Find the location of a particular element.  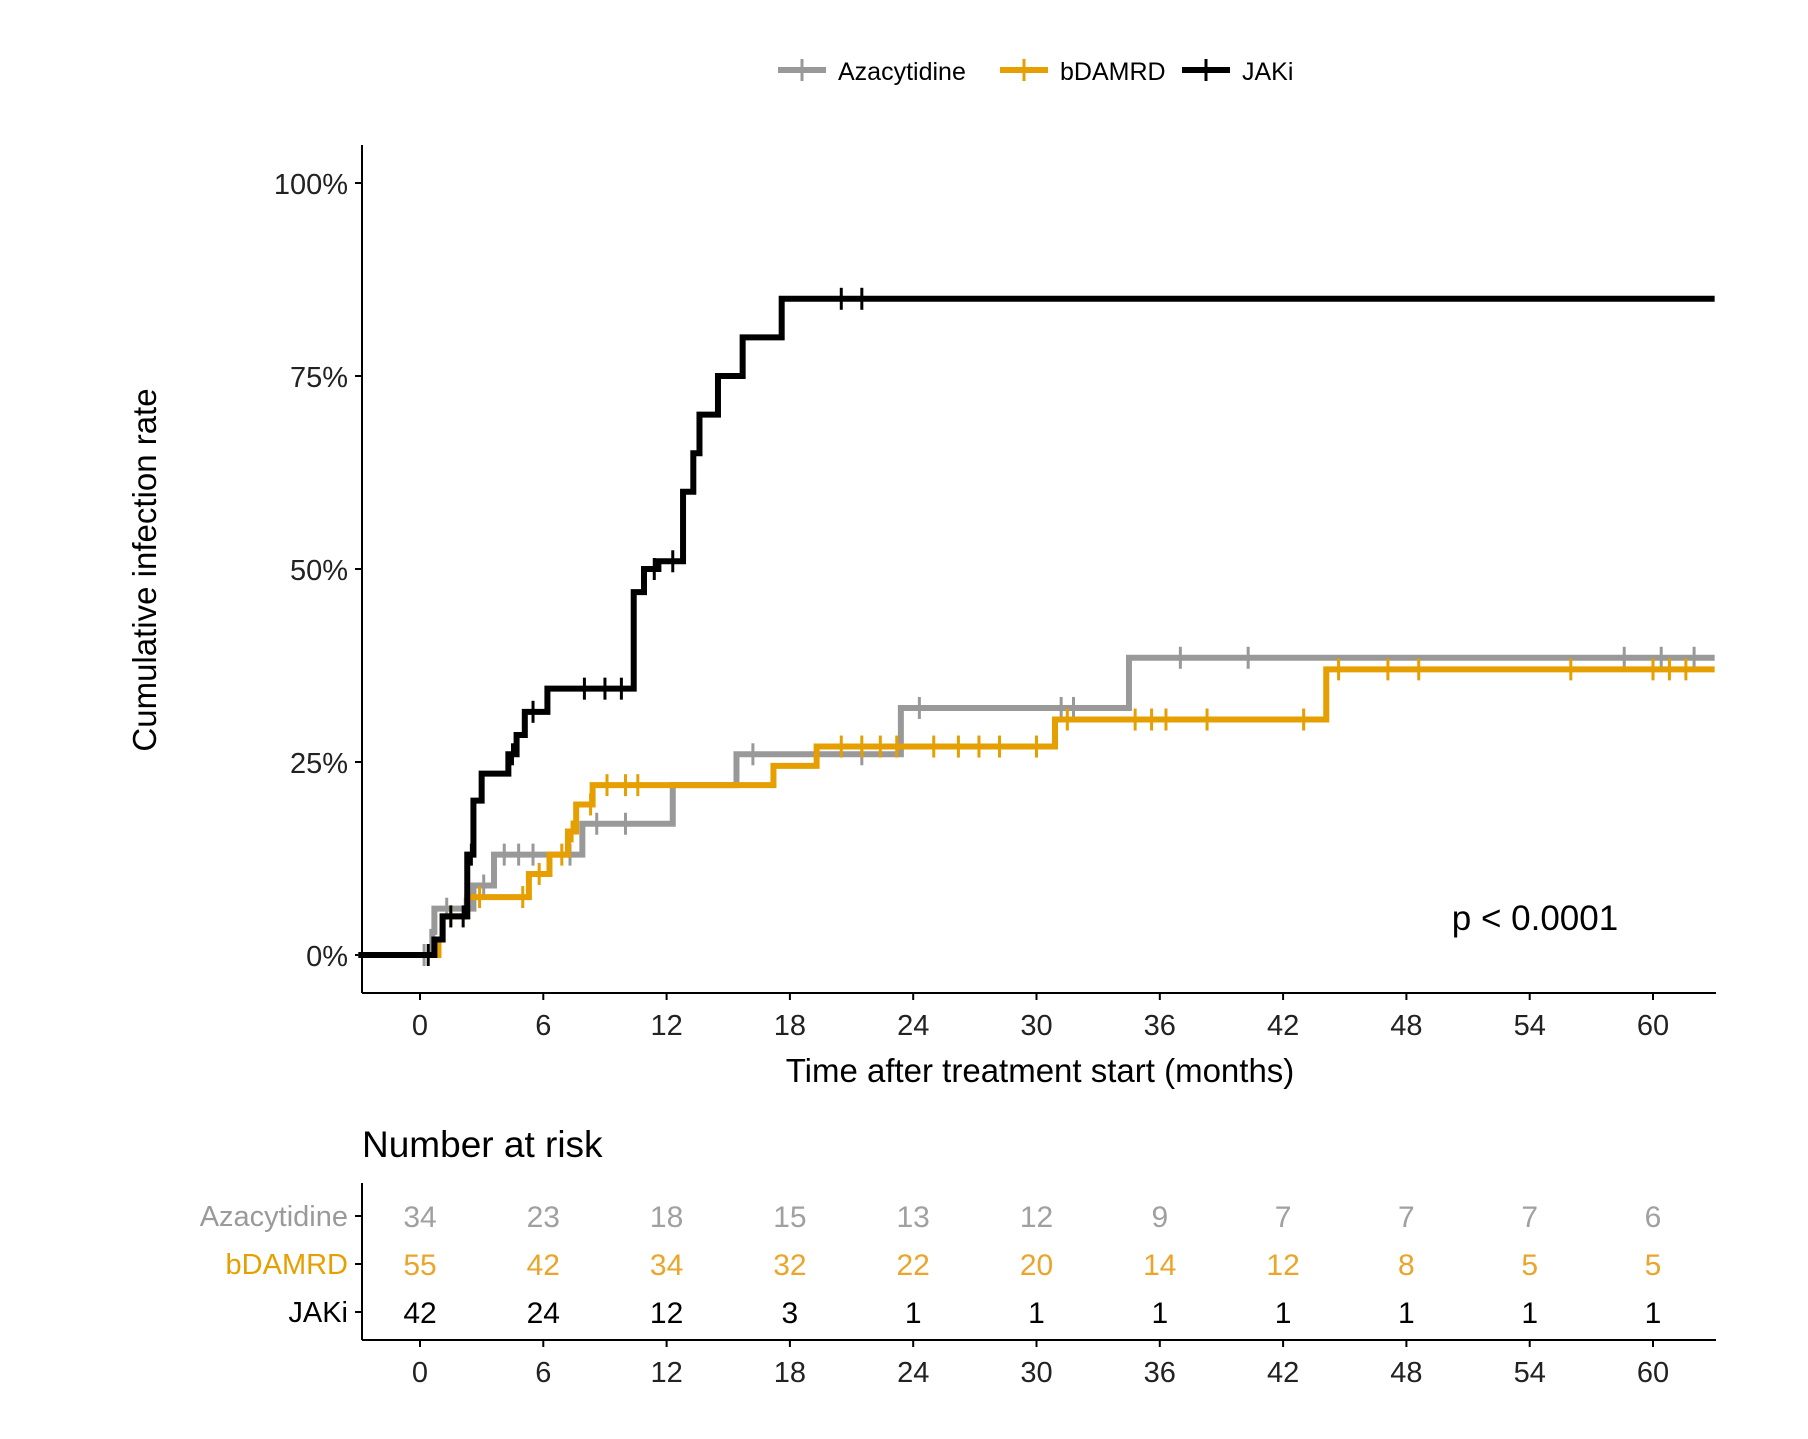

risk-table-title: Number at risk is located at coordinates (482, 1144).